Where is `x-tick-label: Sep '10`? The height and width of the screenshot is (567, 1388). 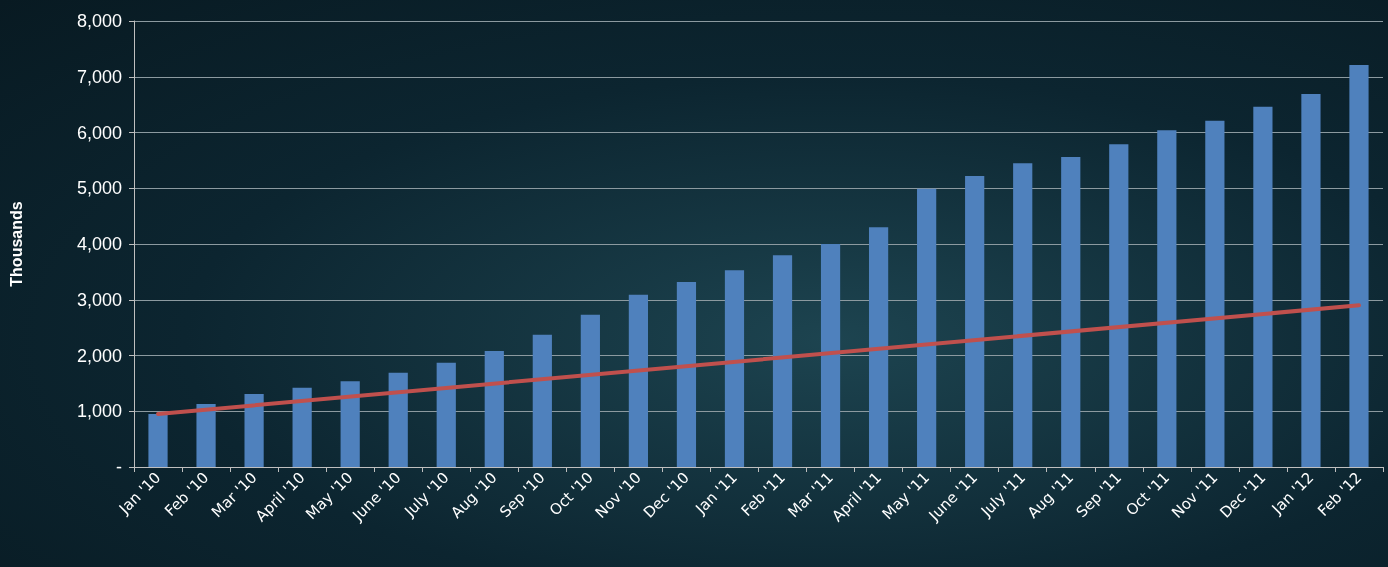
x-tick-label: Sep '10 is located at coordinates (522, 495).